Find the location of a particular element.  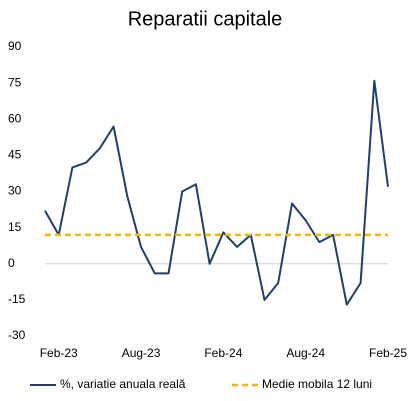

legend-label: Medie mobila 12 luni is located at coordinates (317, 384).